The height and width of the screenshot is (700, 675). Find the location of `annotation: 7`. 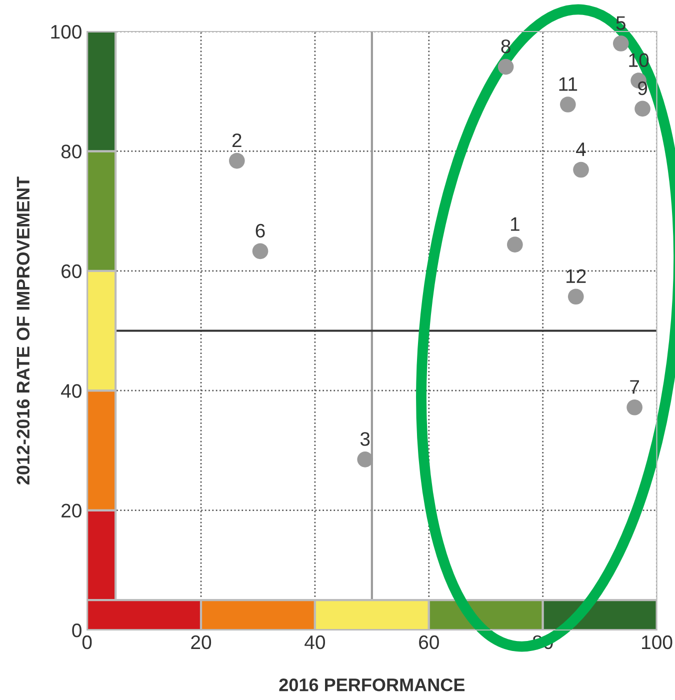

annotation: 7 is located at coordinates (634, 387).